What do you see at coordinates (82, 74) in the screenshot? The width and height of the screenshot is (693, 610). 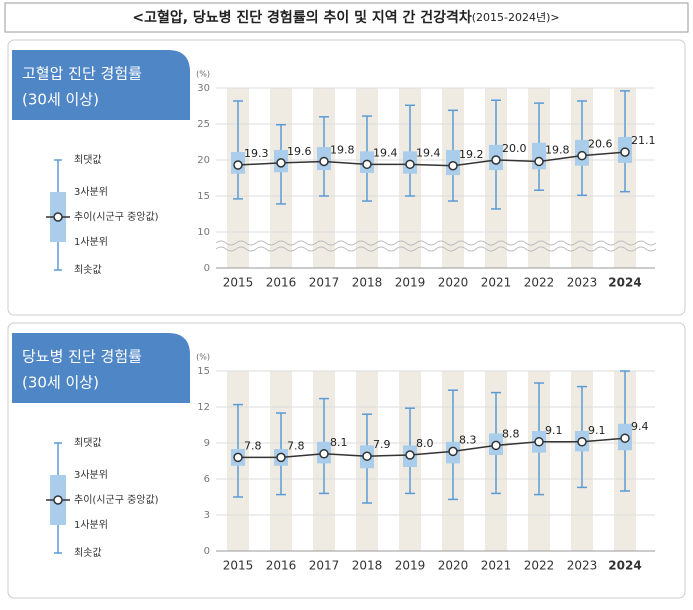 I see `panel-title: 고혈압 진단 경험률` at bounding box center [82, 74].